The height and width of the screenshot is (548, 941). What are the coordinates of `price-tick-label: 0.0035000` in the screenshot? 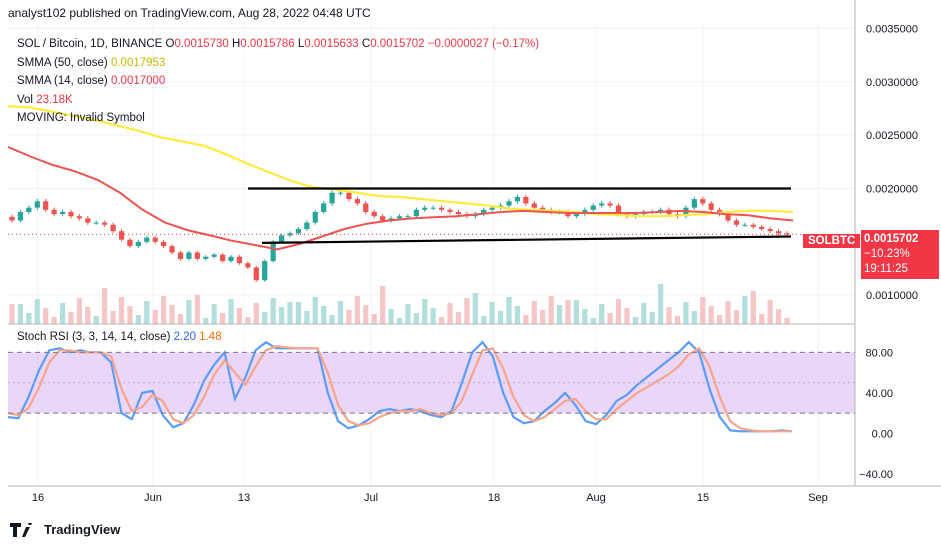 It's located at (892, 29).